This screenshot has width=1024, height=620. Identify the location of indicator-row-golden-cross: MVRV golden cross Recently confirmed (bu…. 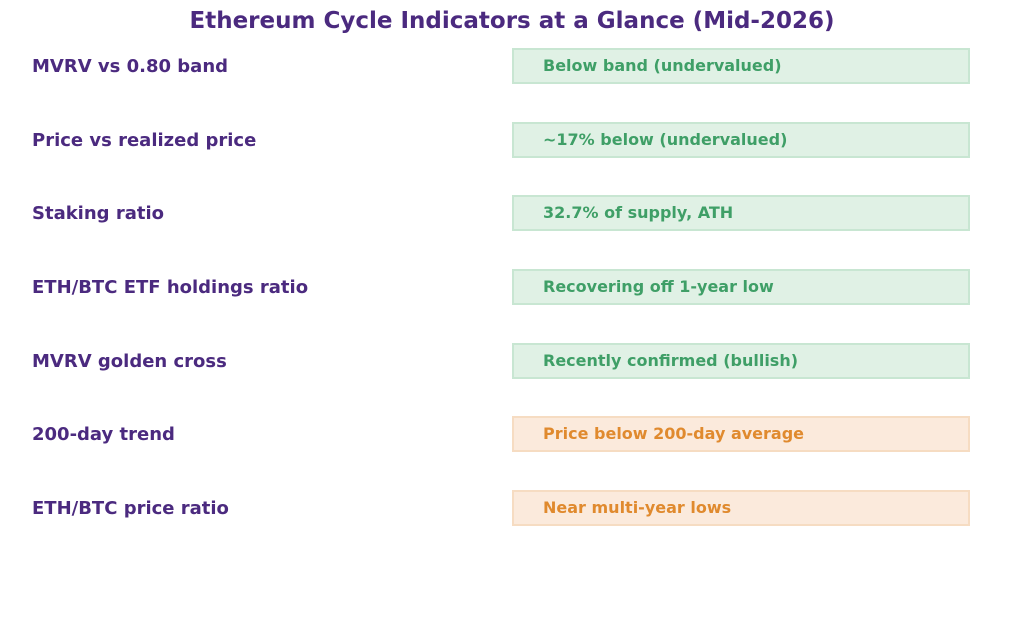
(512, 362).